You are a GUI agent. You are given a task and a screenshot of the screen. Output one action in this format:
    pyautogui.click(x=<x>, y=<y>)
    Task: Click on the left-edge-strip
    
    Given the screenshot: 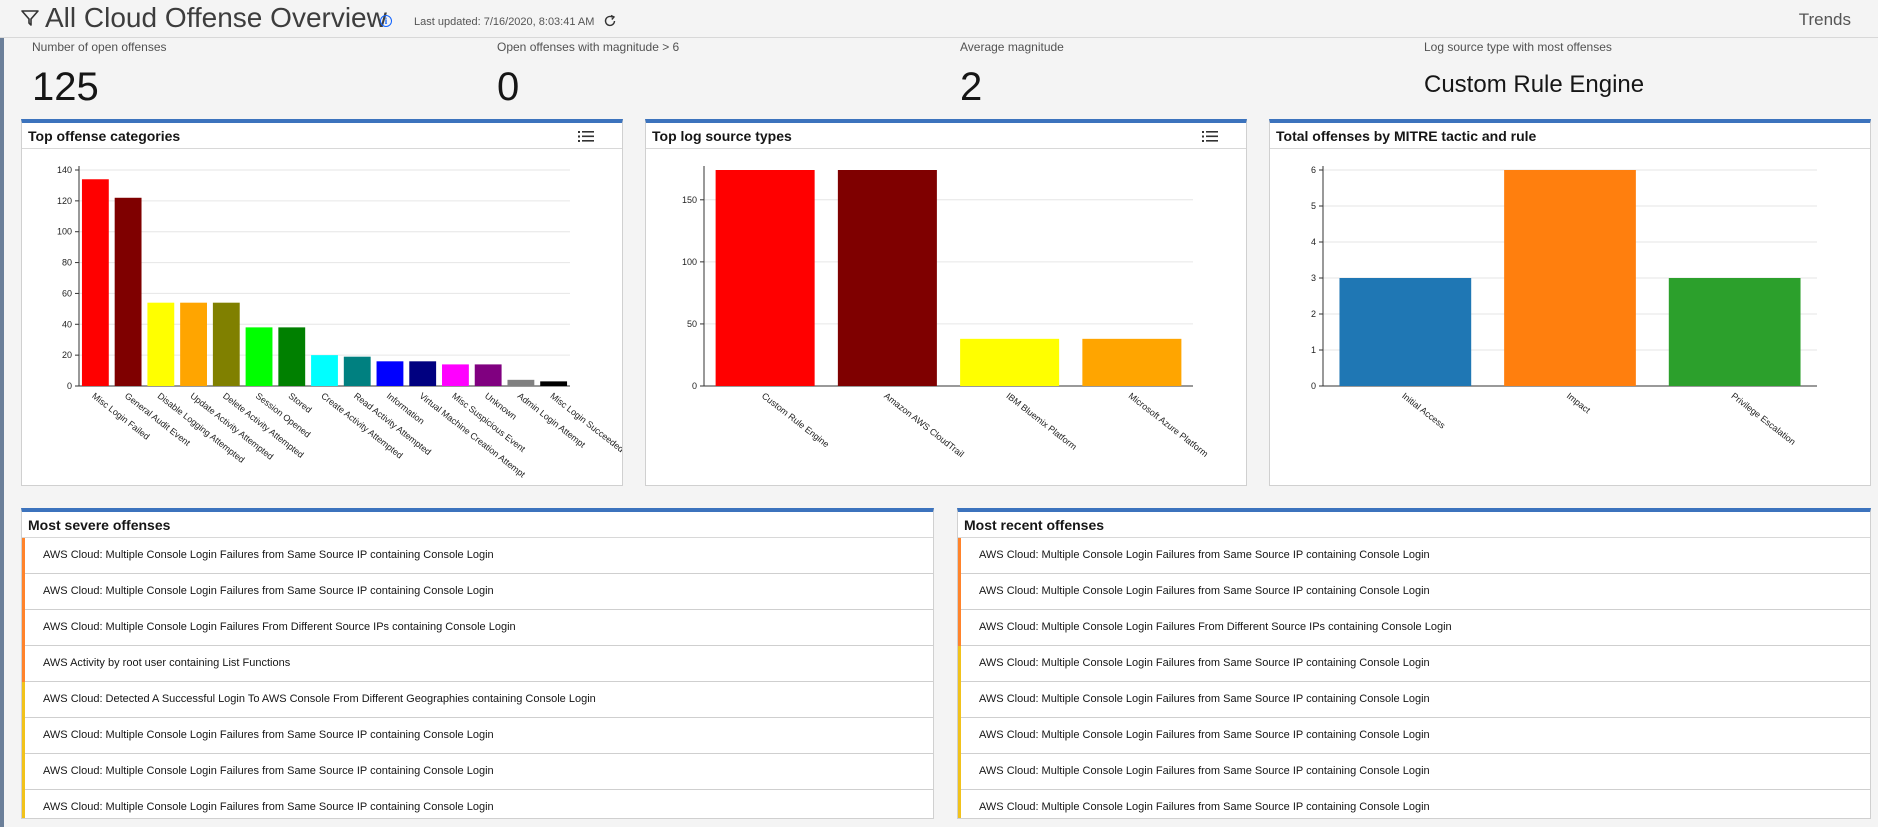 What is the action you would take?
    pyautogui.click(x=2, y=413)
    